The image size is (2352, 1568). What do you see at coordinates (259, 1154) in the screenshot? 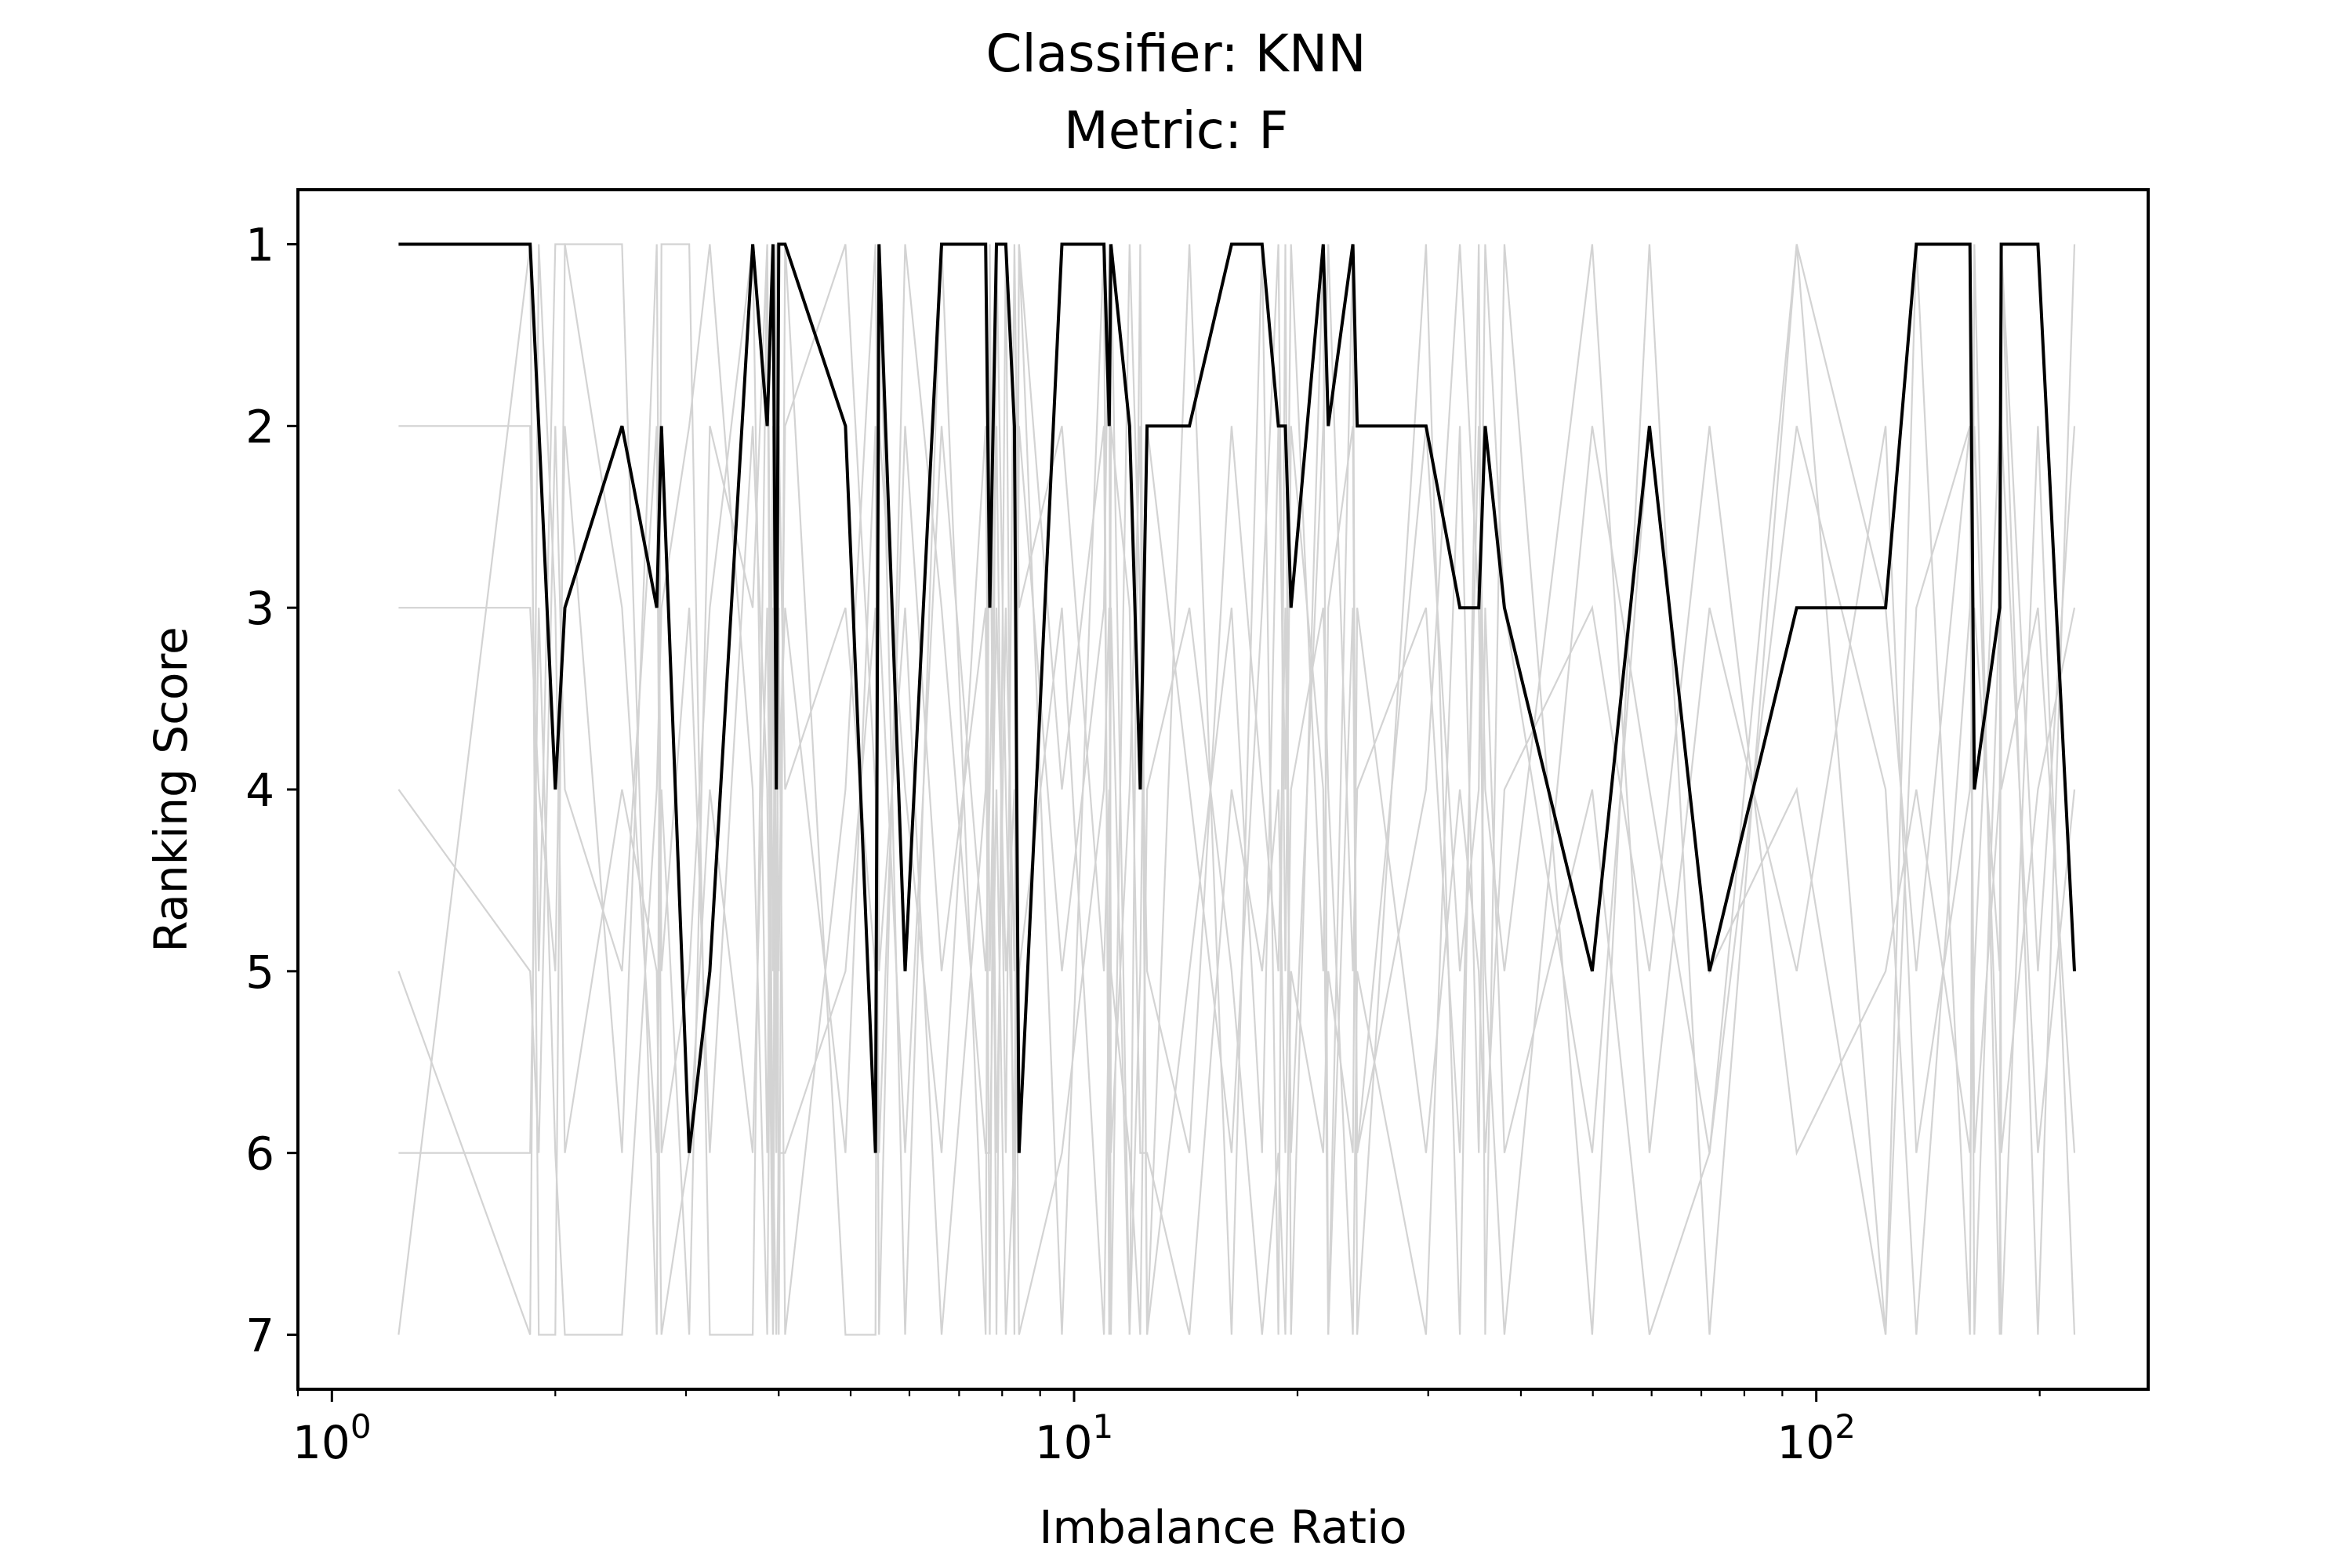
I see `y-tick-label: 6` at bounding box center [259, 1154].